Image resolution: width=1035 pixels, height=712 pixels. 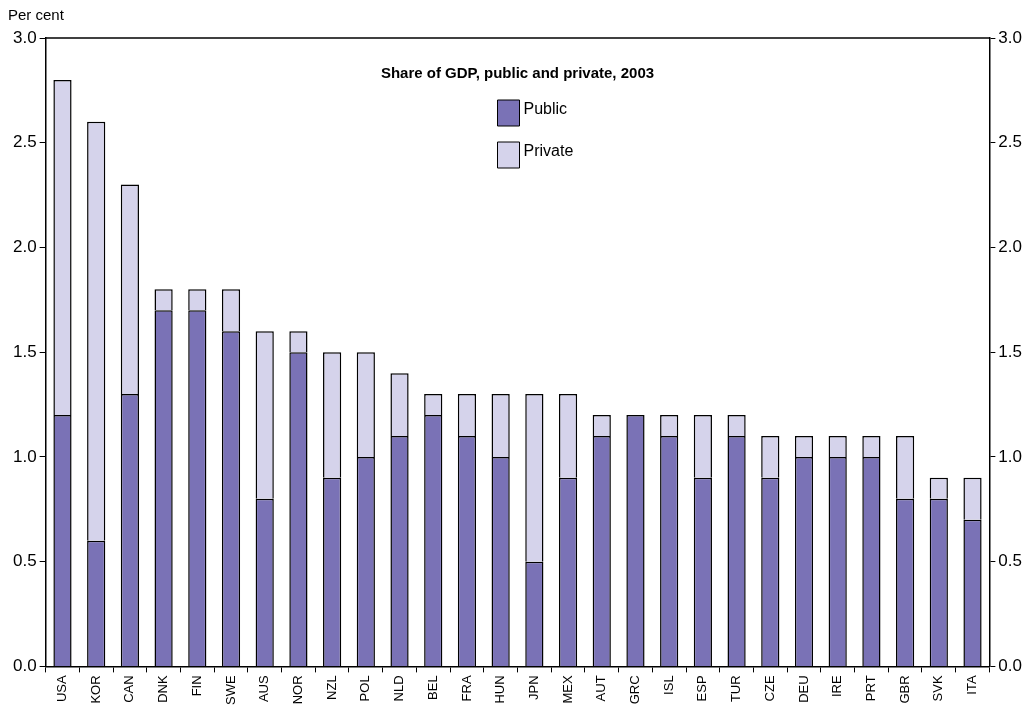 What do you see at coordinates (399, 688) in the screenshot?
I see `x-tick-label: NLD` at bounding box center [399, 688].